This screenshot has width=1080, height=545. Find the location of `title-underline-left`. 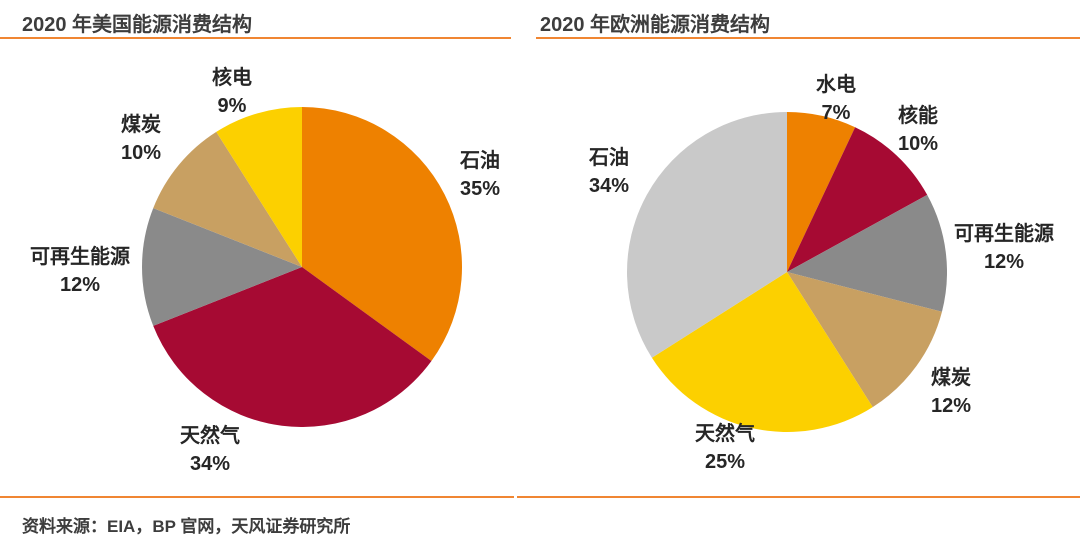

title-underline-left is located at coordinates (255, 38).